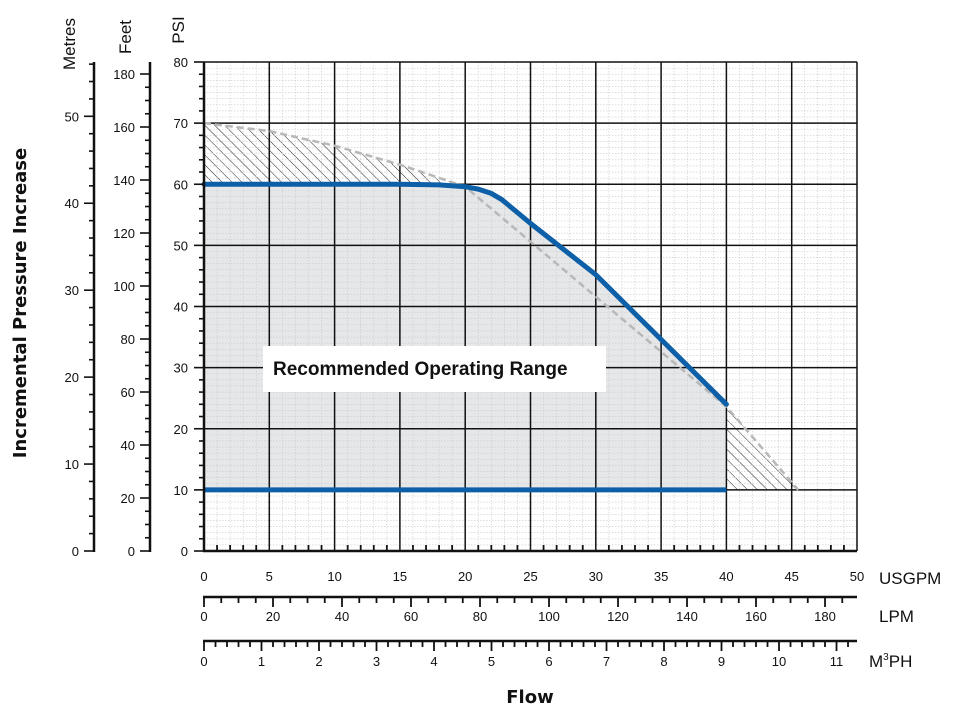 The width and height of the screenshot is (953, 709). Describe the element at coordinates (886, 657) in the screenshot. I see `m3ph-unit-superscript: 3` at that location.